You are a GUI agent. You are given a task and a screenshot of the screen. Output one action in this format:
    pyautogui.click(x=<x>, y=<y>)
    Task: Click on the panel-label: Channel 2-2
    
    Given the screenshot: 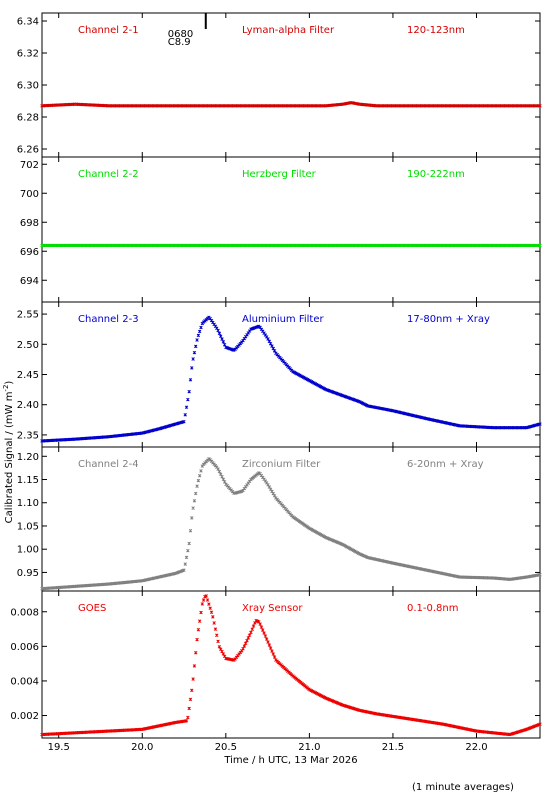 What is the action you would take?
    pyautogui.click(x=108, y=174)
    